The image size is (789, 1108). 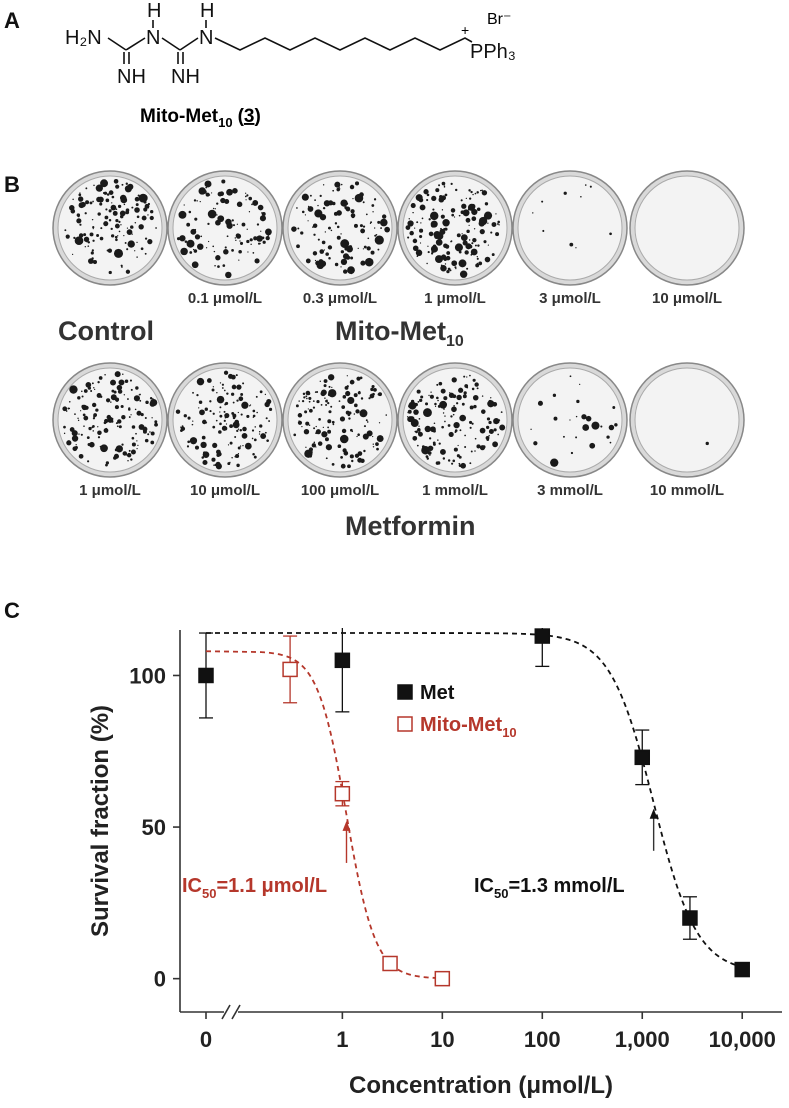 What do you see at coordinates (390, 331) in the screenshot?
I see `group-title: Mito-Met` at bounding box center [390, 331].